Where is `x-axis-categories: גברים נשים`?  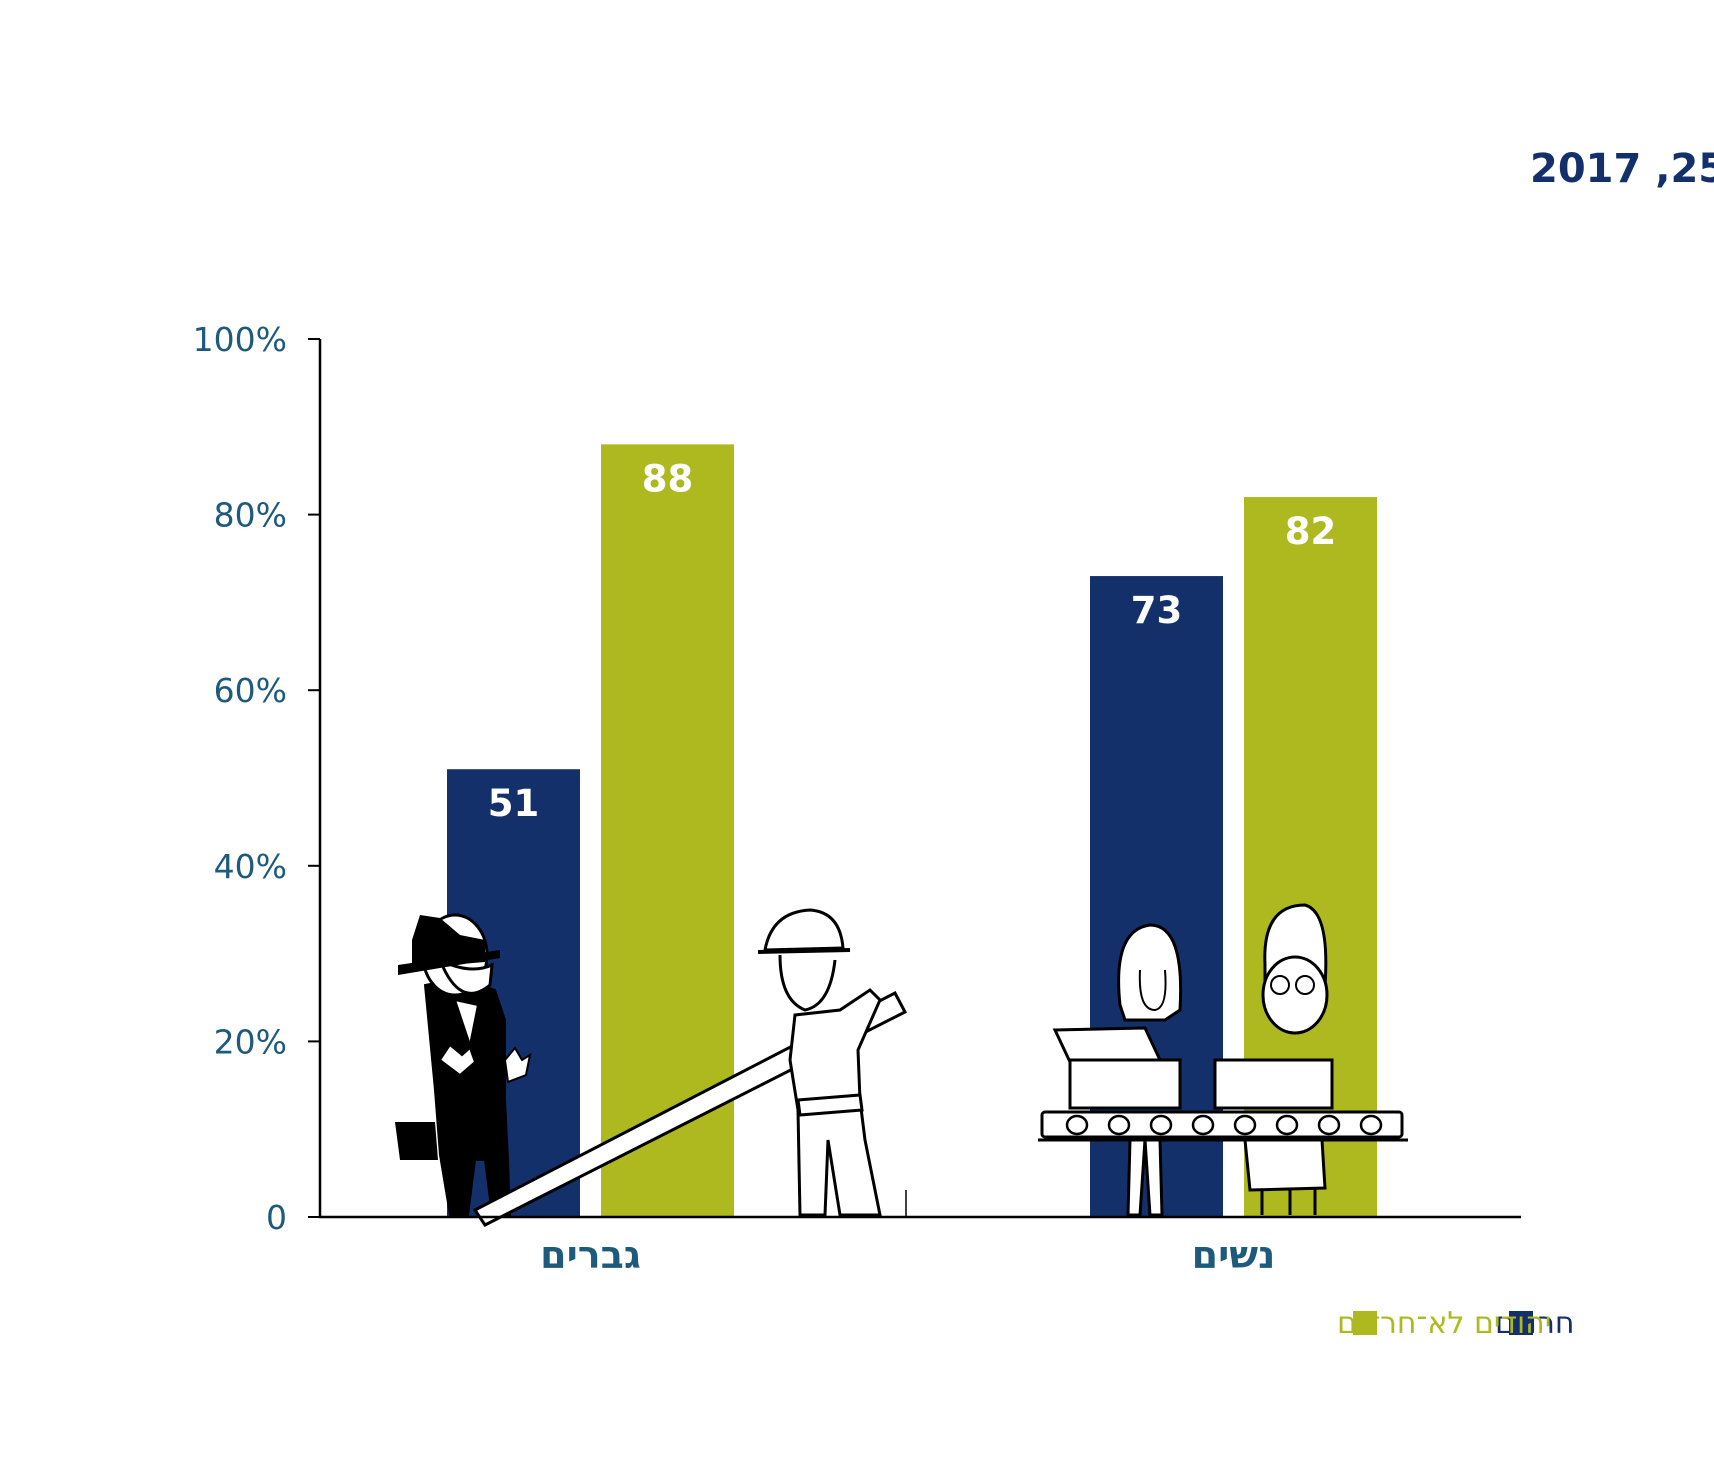
x-axis-categories: גברים נשים is located at coordinates (907, 1255).